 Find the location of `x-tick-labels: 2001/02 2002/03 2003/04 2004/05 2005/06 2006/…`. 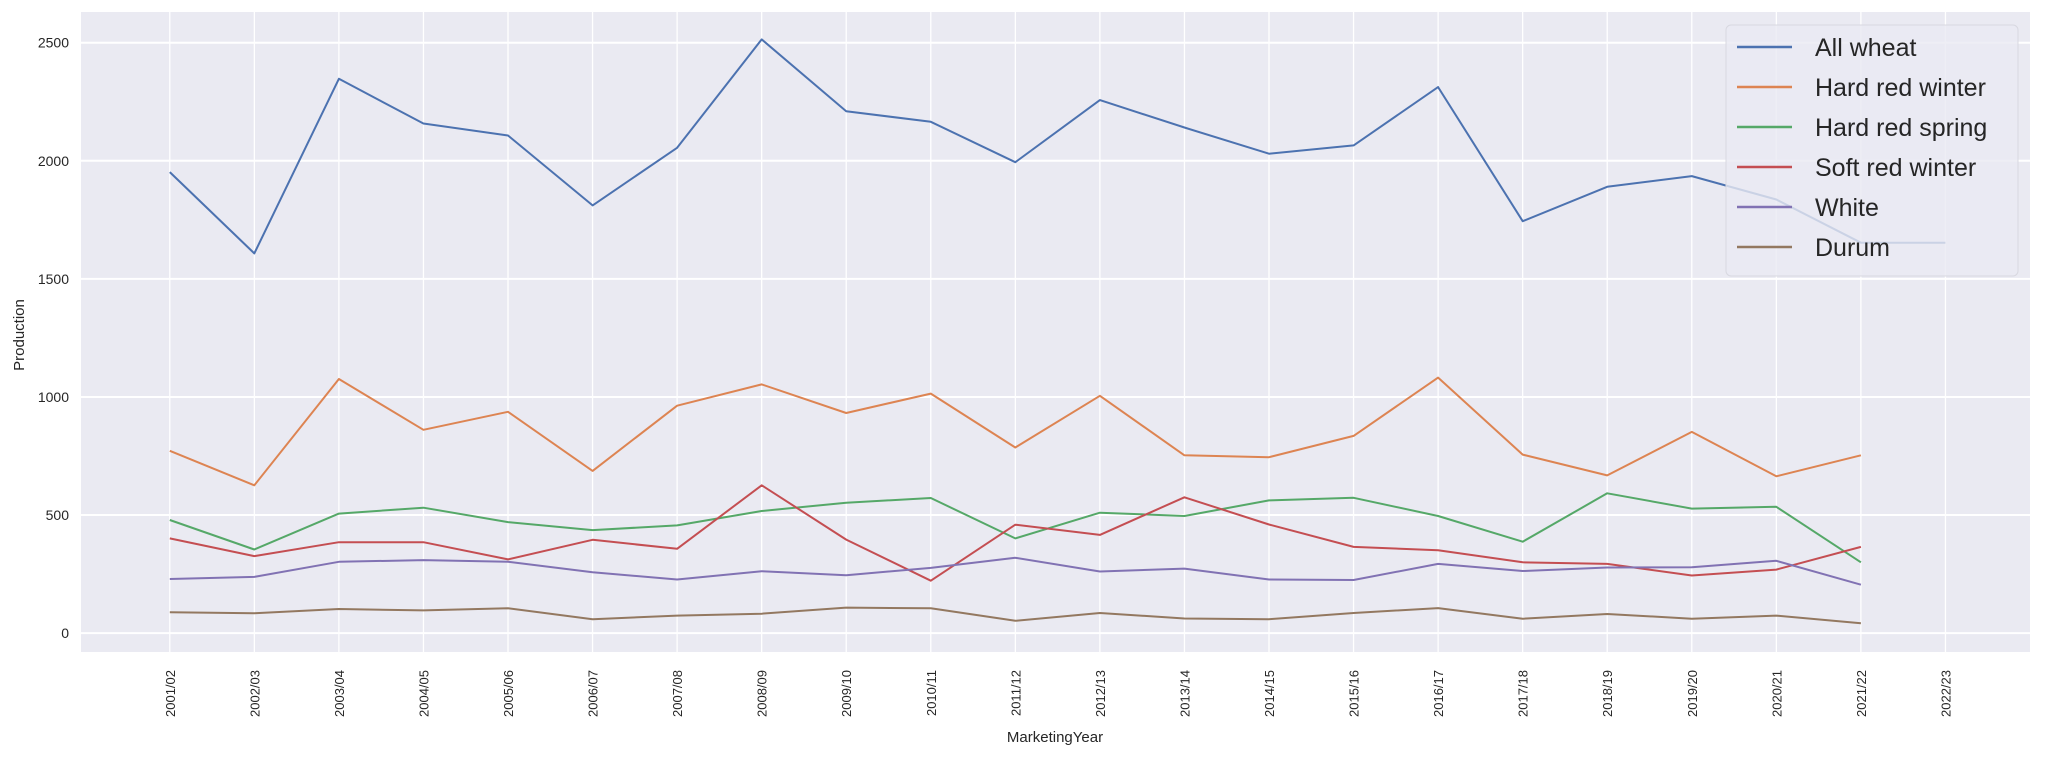

x-tick-labels: 2001/02 2002/03 2003/04 2004/05 2005/06 2006/… is located at coordinates (1058, 693).